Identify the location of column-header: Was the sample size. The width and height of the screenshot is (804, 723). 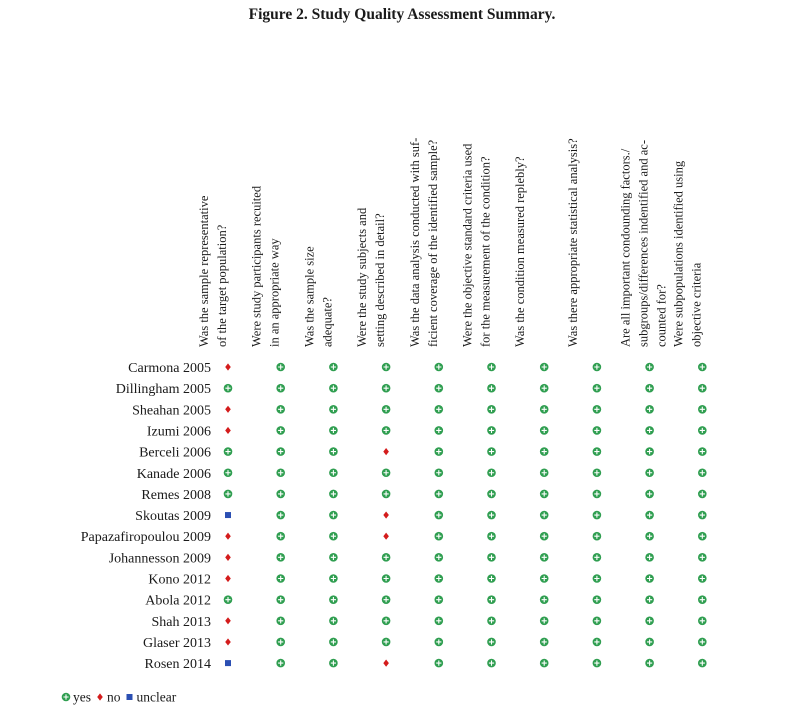
(309, 296).